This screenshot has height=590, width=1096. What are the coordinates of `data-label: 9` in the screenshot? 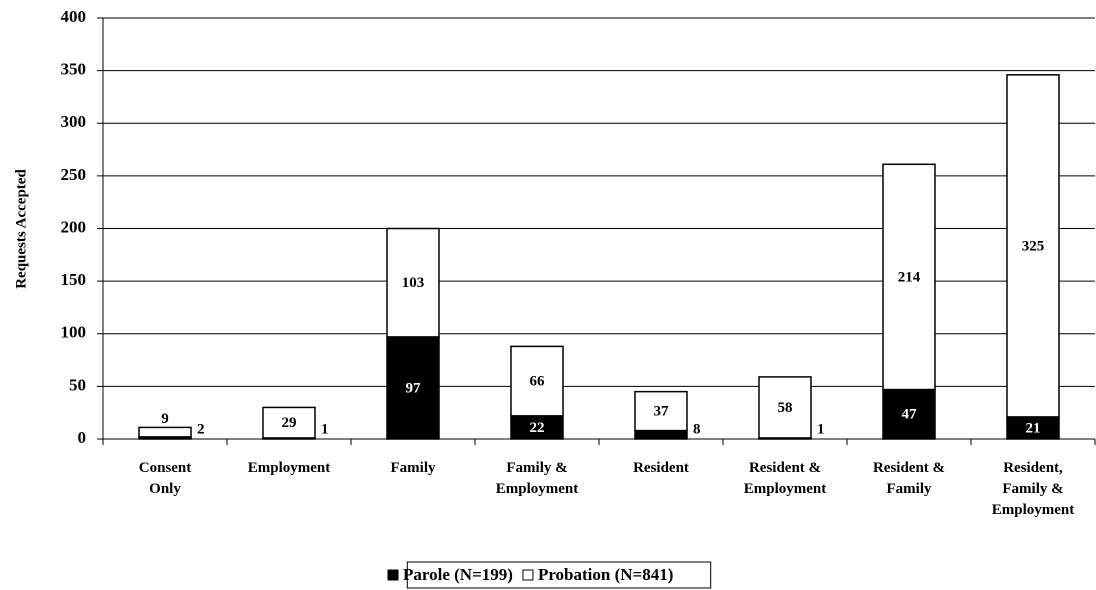 It's located at (165, 419).